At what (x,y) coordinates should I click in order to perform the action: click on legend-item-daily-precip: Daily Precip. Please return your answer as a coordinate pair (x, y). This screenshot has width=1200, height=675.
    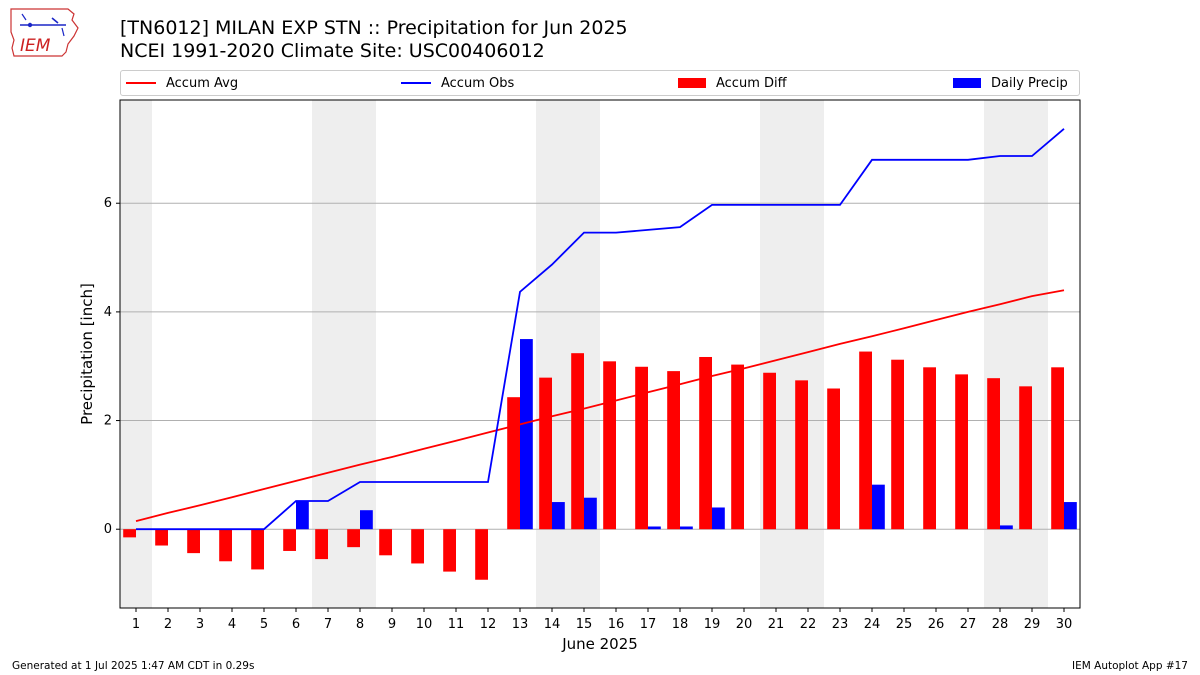
    Looking at the image, I should click on (1010, 83).